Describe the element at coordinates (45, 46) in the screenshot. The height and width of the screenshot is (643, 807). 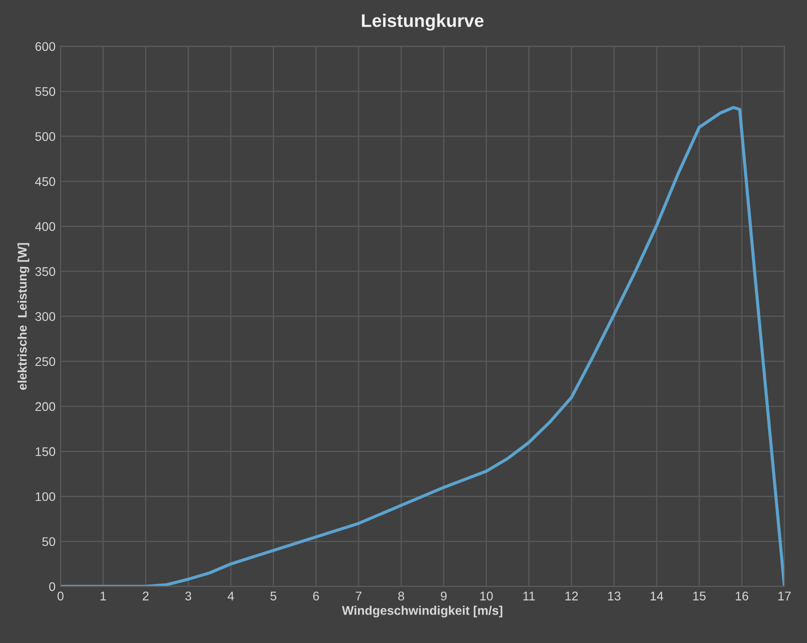
I see `y-tick-label: 600` at that location.